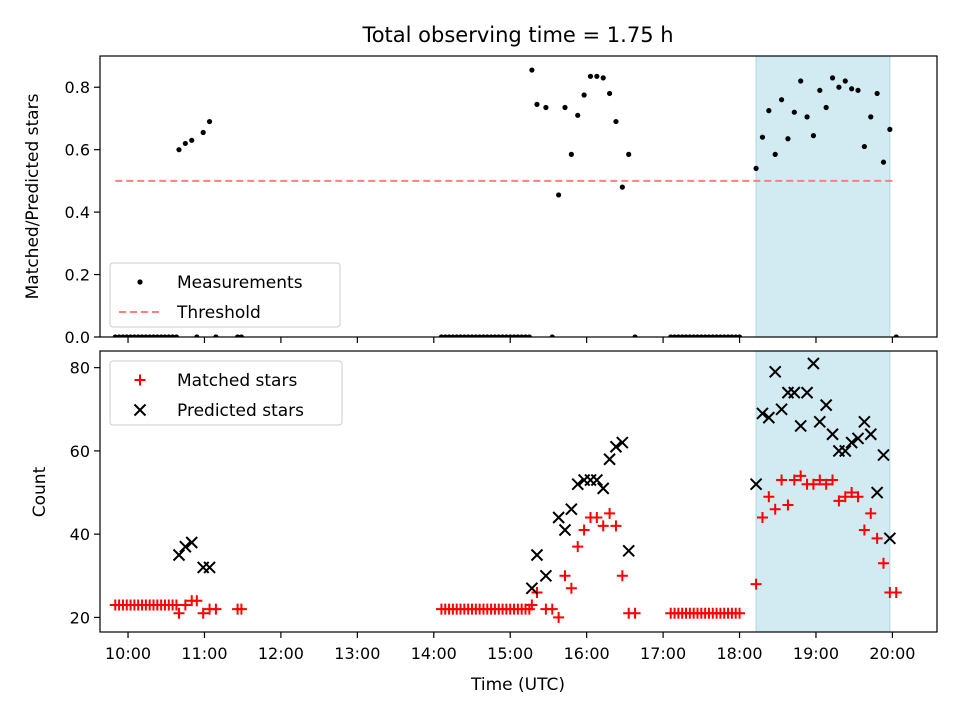 This screenshot has height=720, width=960. I want to click on top-y-tick-label: 0.0, so click(77, 337).